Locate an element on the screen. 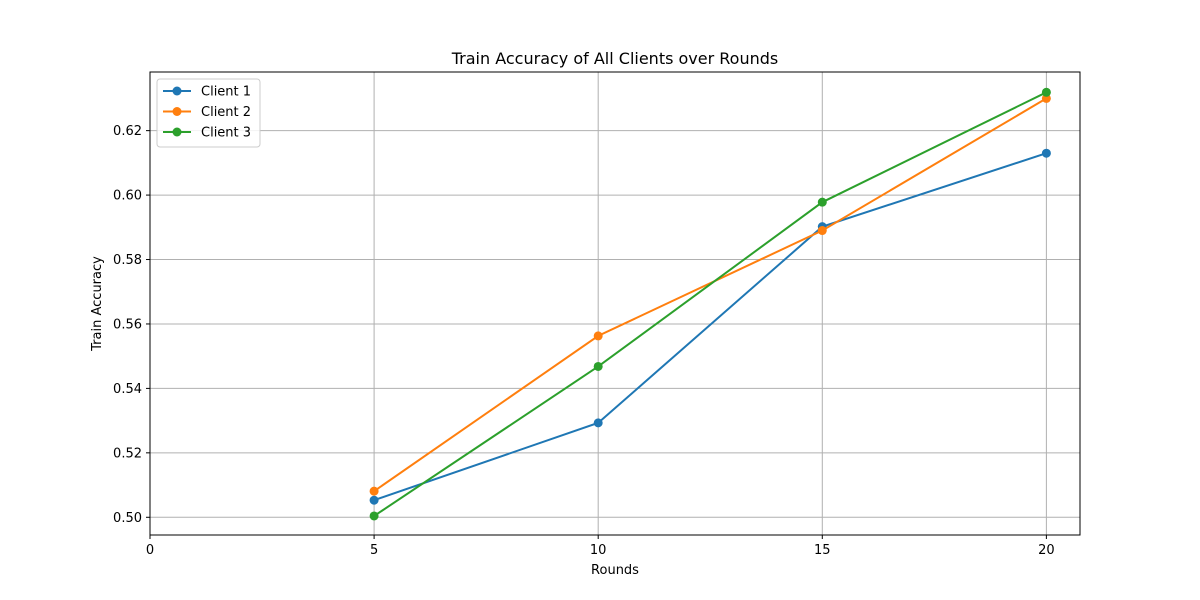 This screenshot has height=600, width=1200. legend-label: Client 3 is located at coordinates (226, 133).